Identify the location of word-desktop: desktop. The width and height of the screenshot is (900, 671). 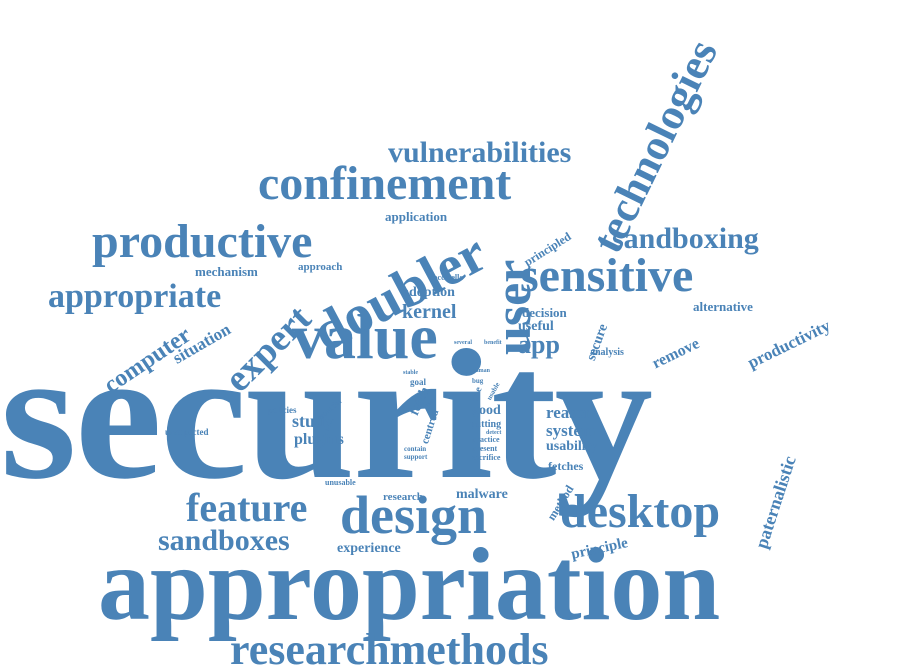
(640, 511).